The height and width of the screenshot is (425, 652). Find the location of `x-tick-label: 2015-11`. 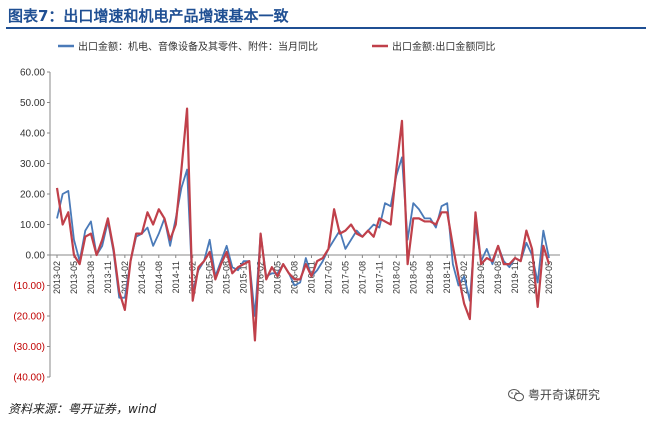

x-tick-label: 2015-11 is located at coordinates (244, 277).